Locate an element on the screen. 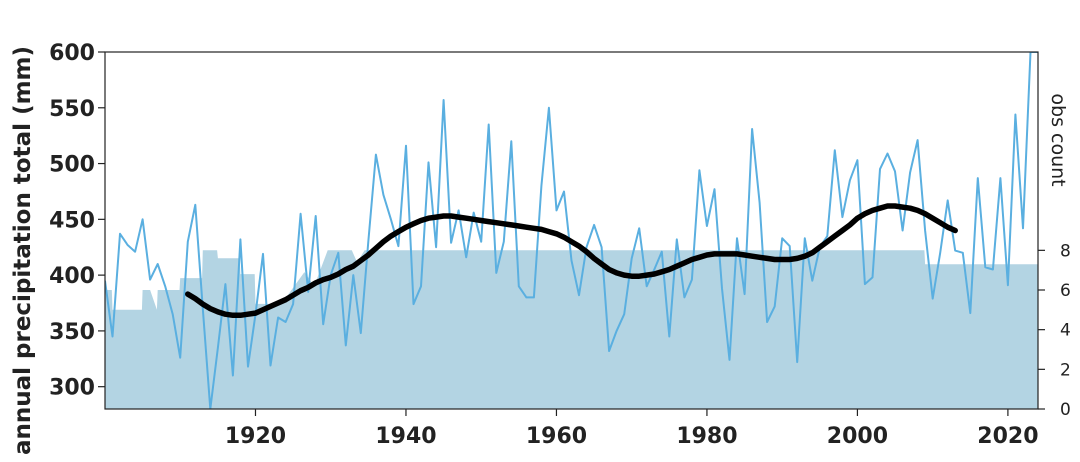  x-tick-label: 1980 is located at coordinates (706, 436).